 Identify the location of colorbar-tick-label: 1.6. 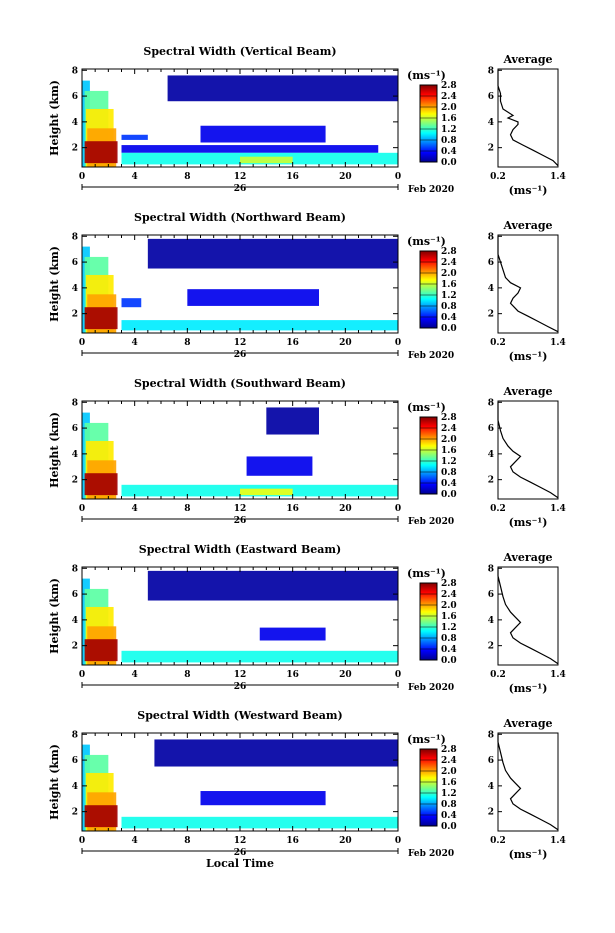
(449, 285).